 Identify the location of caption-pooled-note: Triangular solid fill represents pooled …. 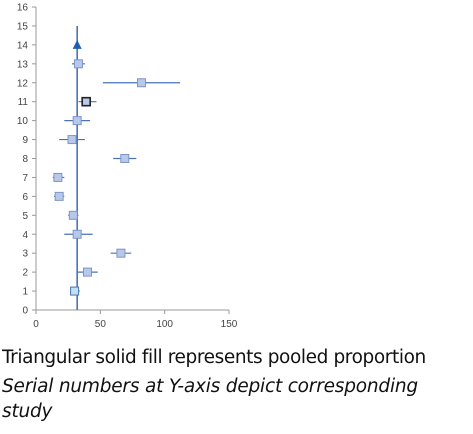
(214, 357).